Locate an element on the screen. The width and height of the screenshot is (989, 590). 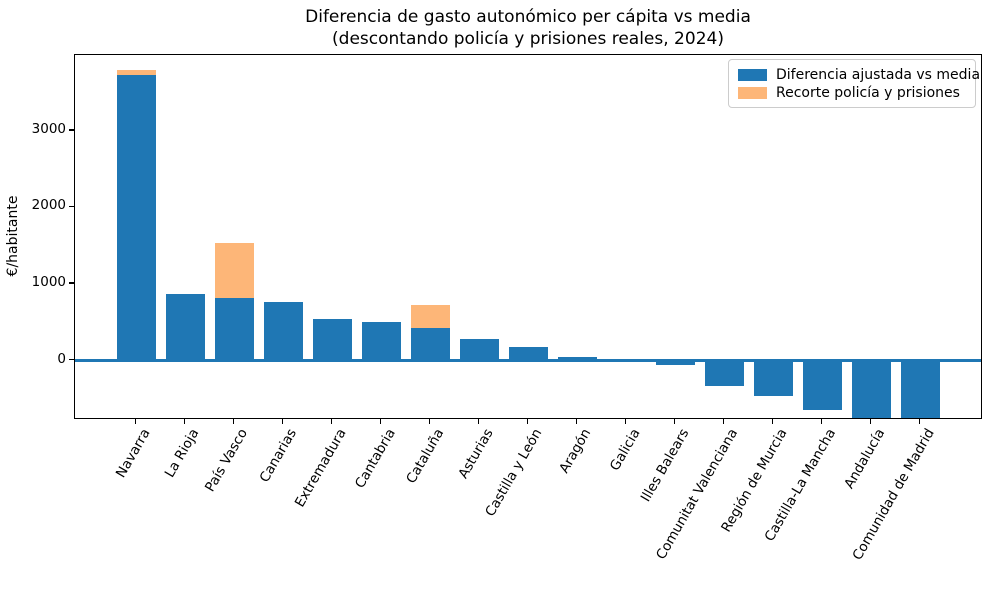
legend-label-recorte: Recorte policía y prisiones is located at coordinates (868, 93).